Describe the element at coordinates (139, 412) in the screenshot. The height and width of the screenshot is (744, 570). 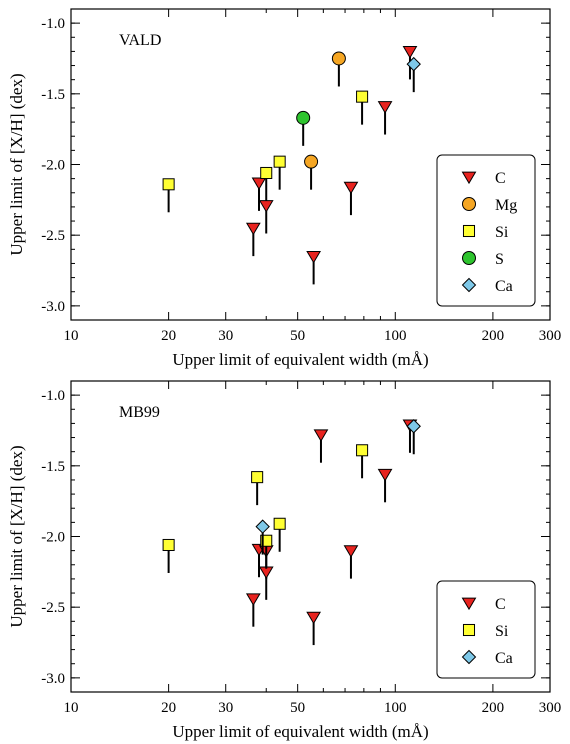
I see `panel-title: MB99` at that location.